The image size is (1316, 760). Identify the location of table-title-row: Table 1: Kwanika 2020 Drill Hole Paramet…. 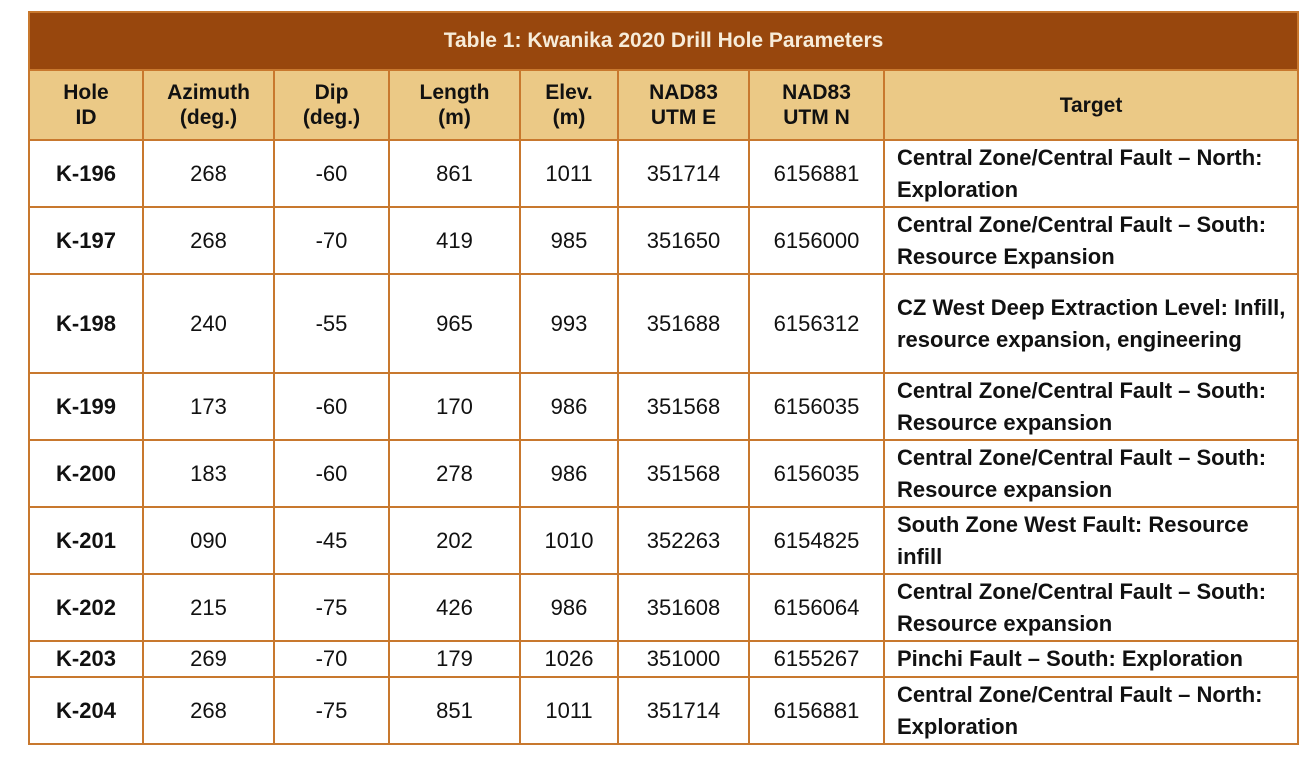
(663, 41).